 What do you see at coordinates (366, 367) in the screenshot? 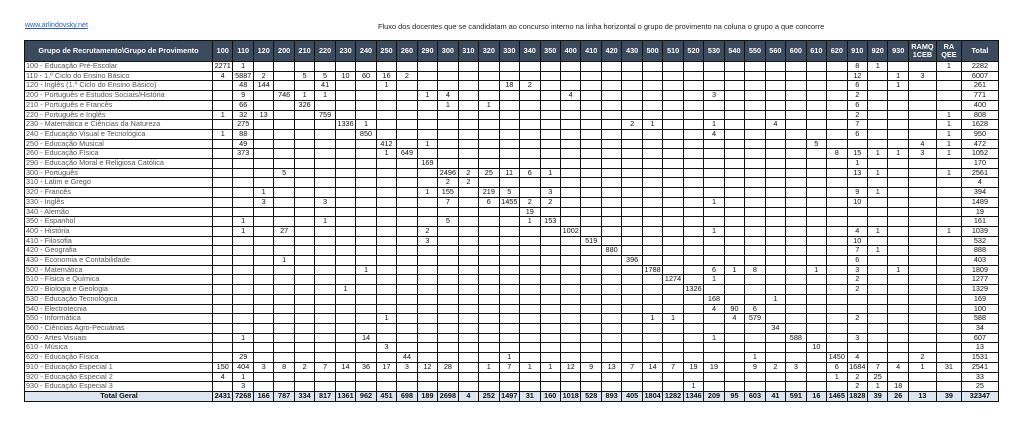
I see `cell-240: 36` at bounding box center [366, 367].